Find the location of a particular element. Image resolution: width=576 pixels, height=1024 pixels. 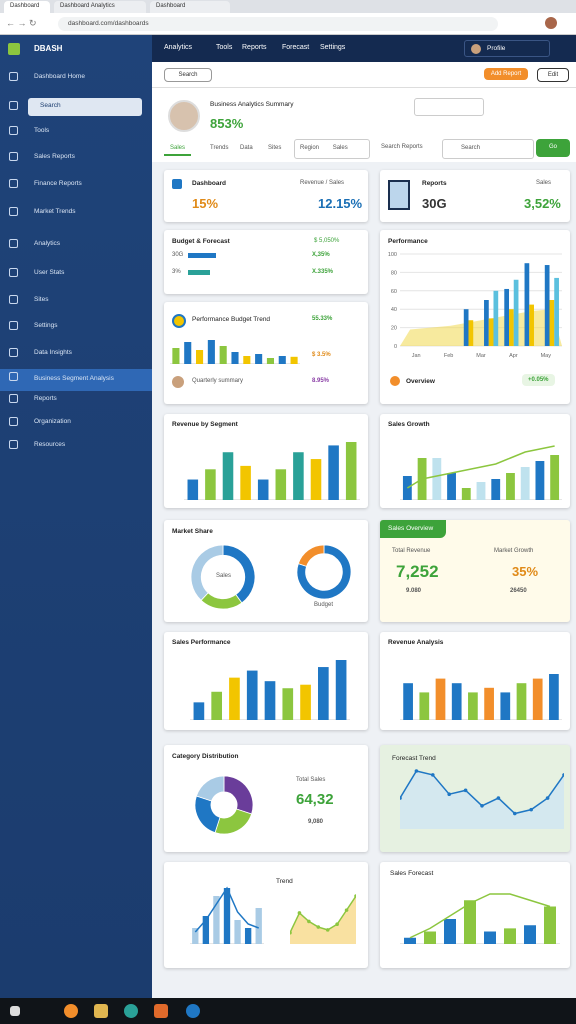

sidebar-item: Dashboard Home is located at coordinates (59, 76).